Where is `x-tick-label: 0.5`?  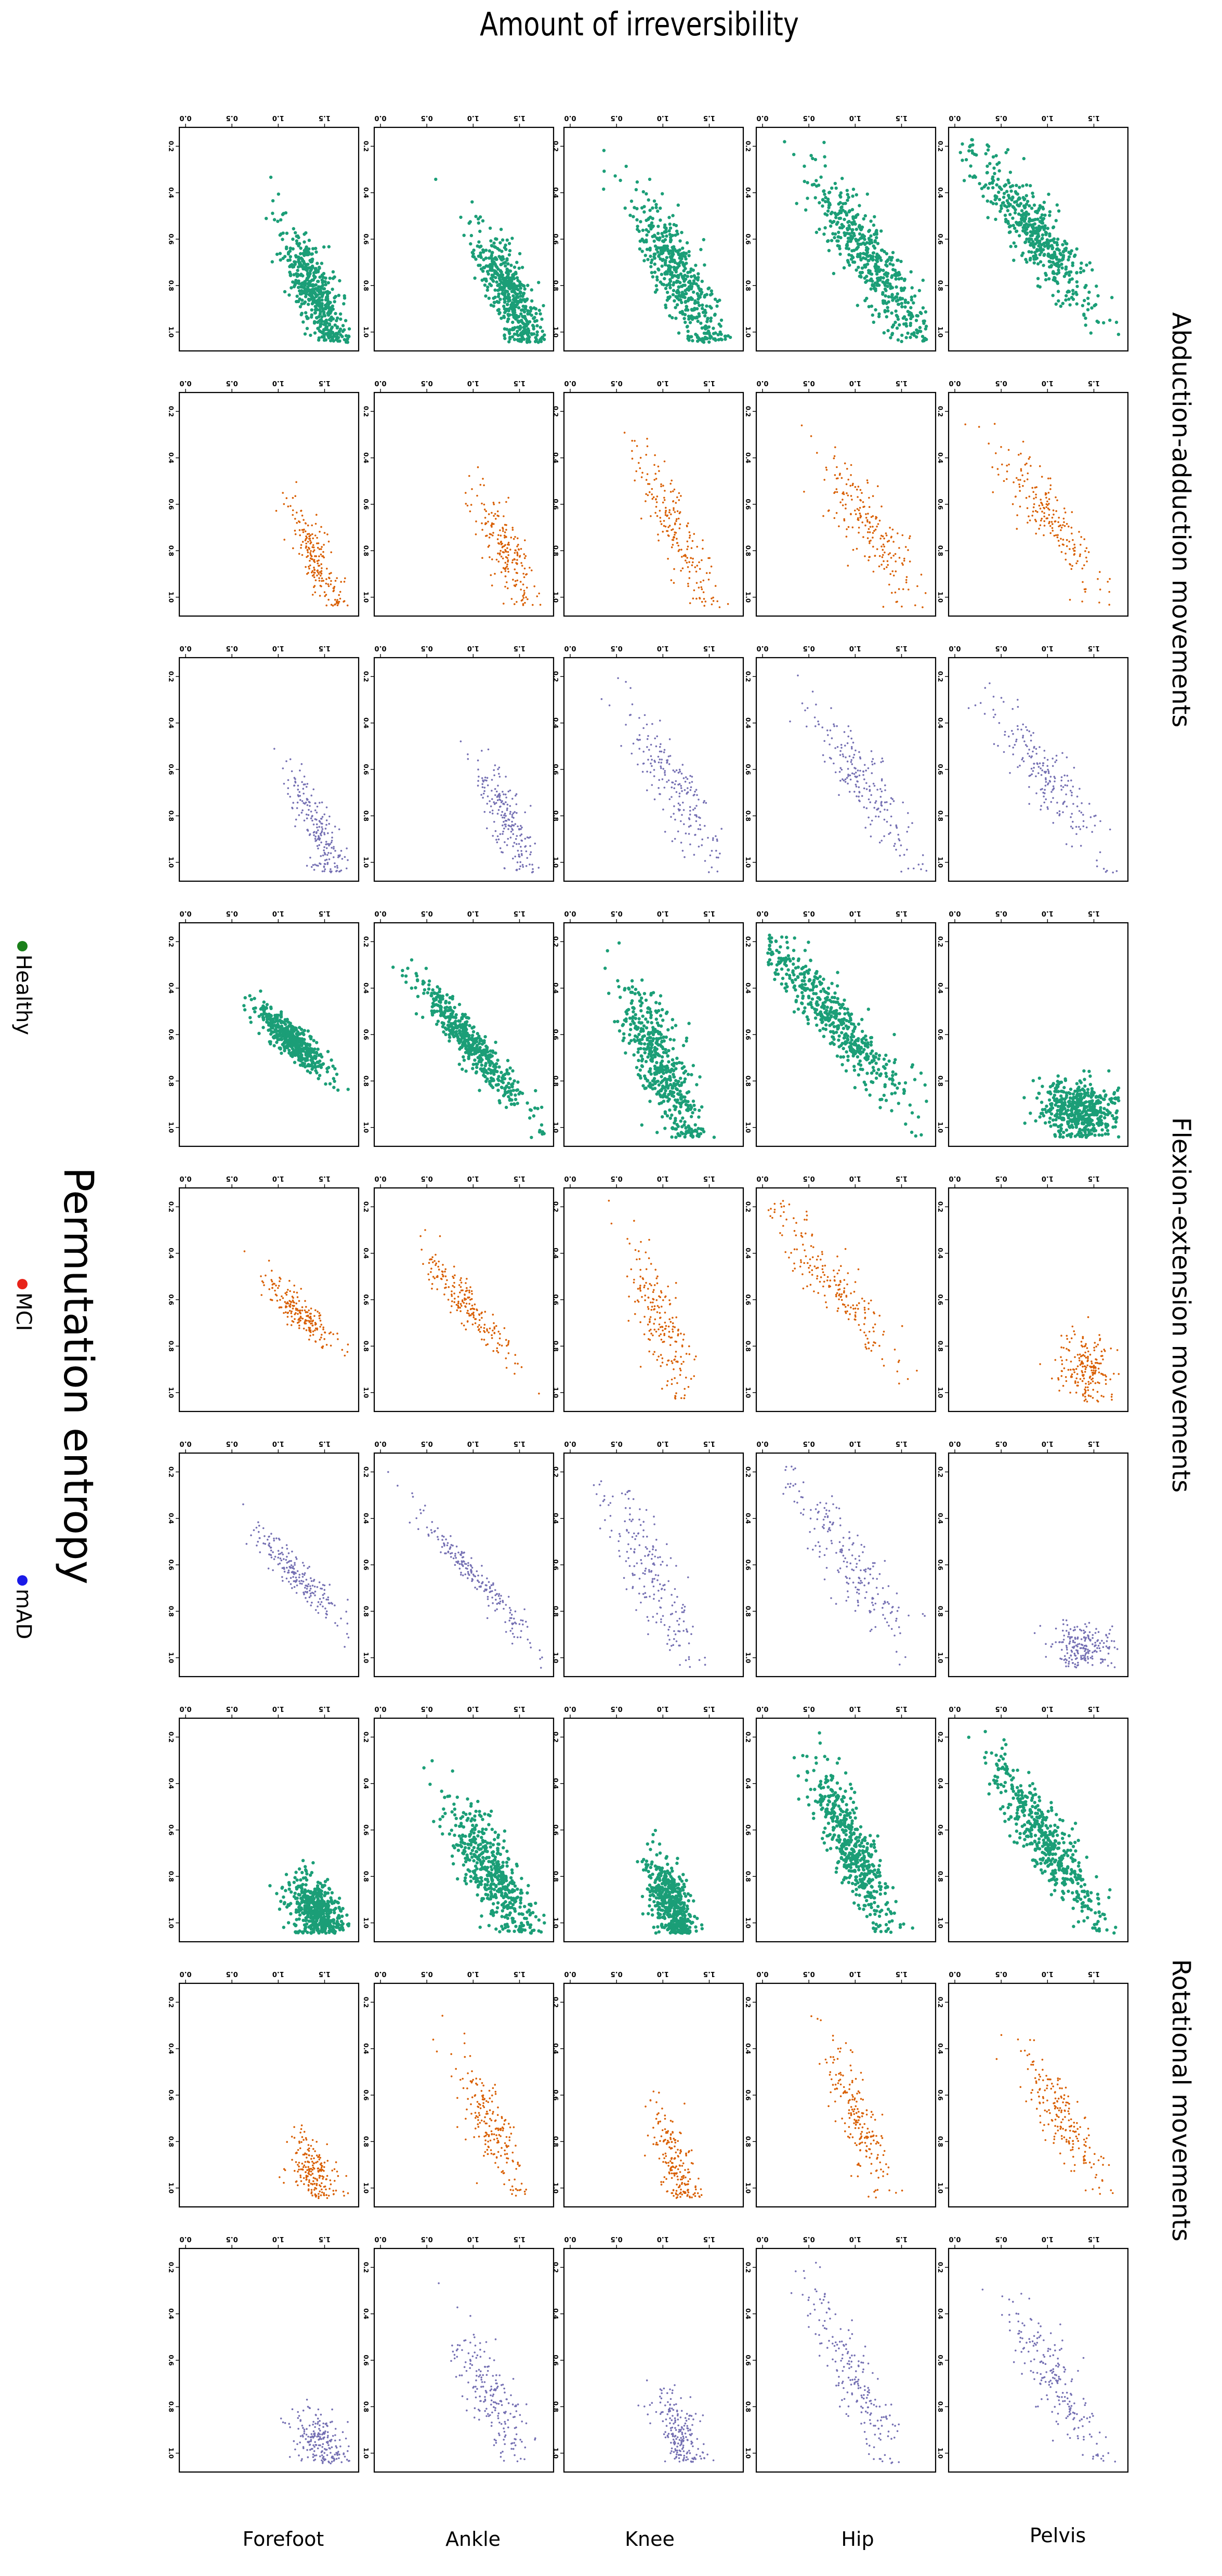 x-tick-label: 0.5 is located at coordinates (617, 648).